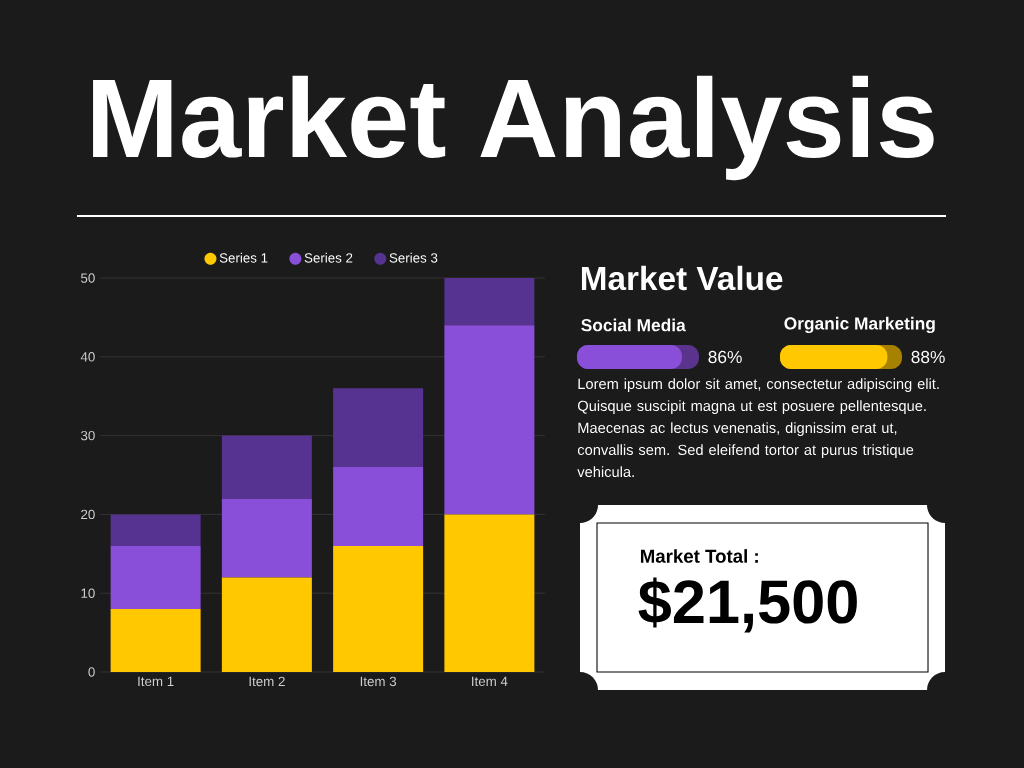 This screenshot has height=768, width=1024. Describe the element at coordinates (87, 357) in the screenshot. I see `y-tick-label: 40` at that location.